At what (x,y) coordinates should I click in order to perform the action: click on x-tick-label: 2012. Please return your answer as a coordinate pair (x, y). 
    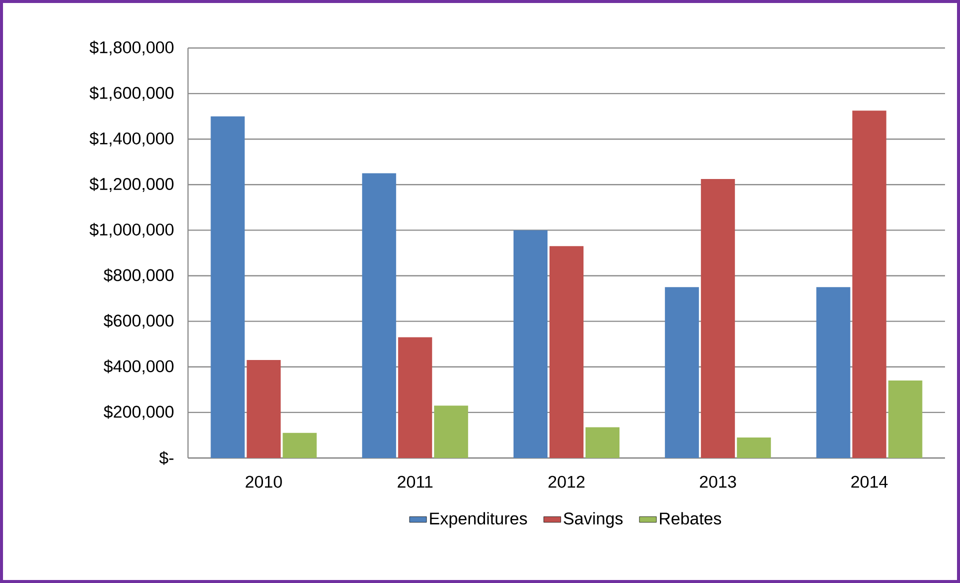
    Looking at the image, I should click on (566, 482).